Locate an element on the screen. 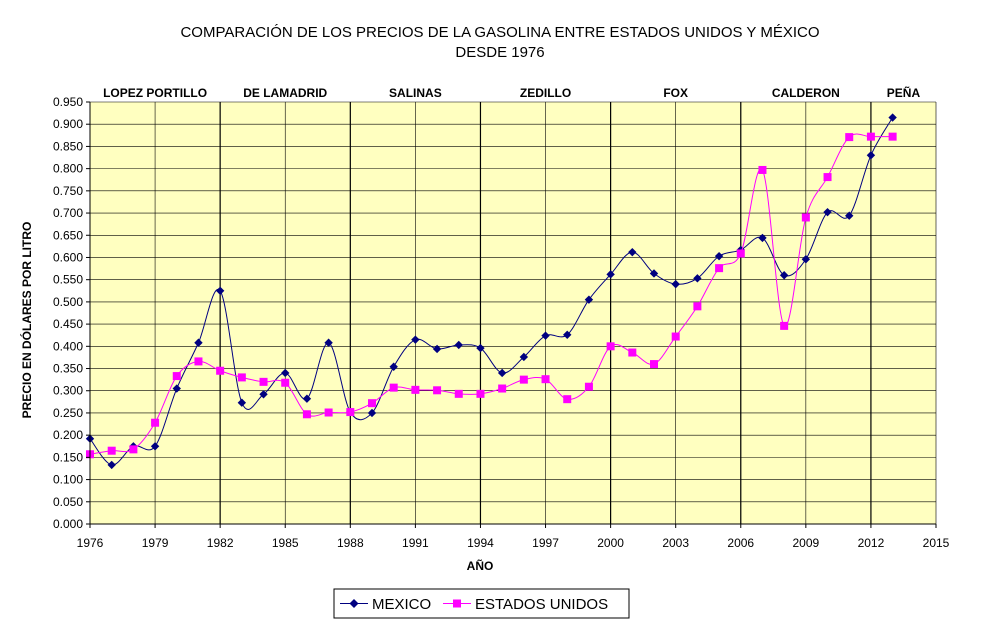 This screenshot has height=626, width=1000. y-tick-label: 0.000 is located at coordinates (68, 524).